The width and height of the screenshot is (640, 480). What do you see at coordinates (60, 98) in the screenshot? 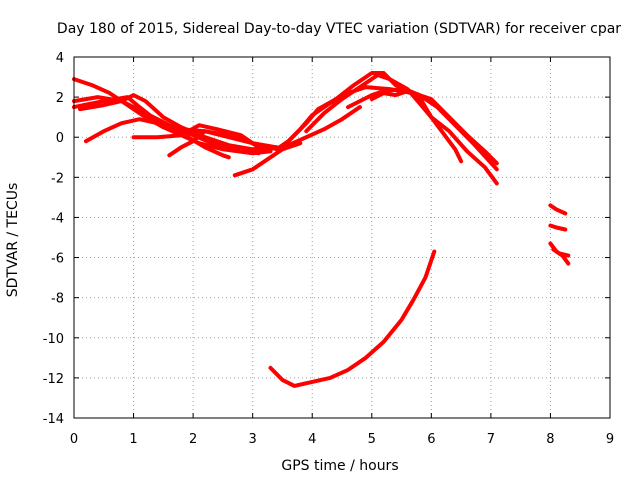
I see `y-tick-label: 2` at bounding box center [60, 98].